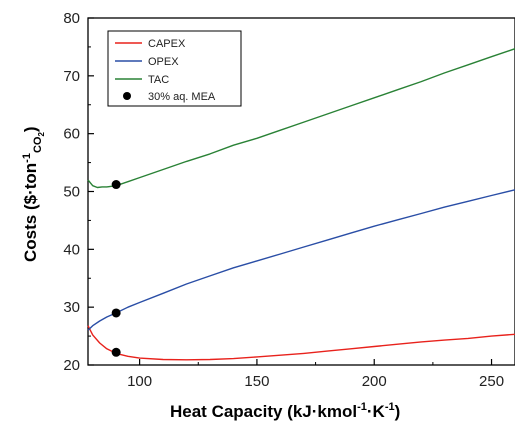  What do you see at coordinates (127, 96) in the screenshot?
I see `legend-marker-mea` at bounding box center [127, 96].